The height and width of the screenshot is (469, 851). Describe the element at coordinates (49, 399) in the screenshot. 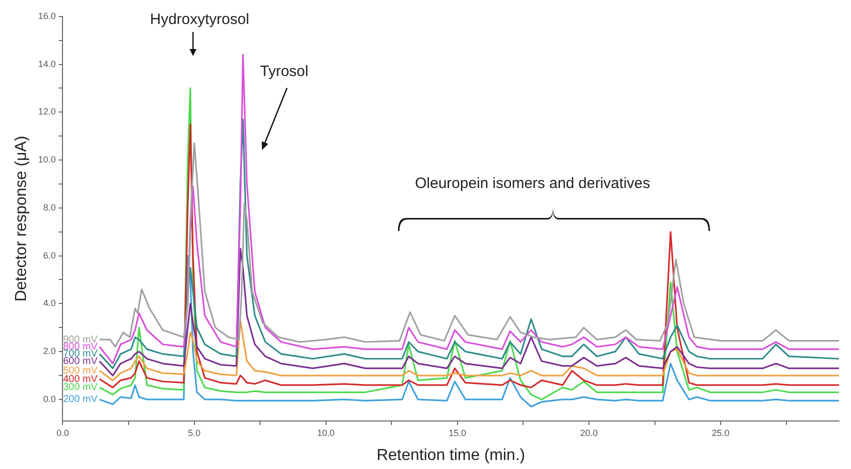

I see `y-tick-label: 0.0` at that location.